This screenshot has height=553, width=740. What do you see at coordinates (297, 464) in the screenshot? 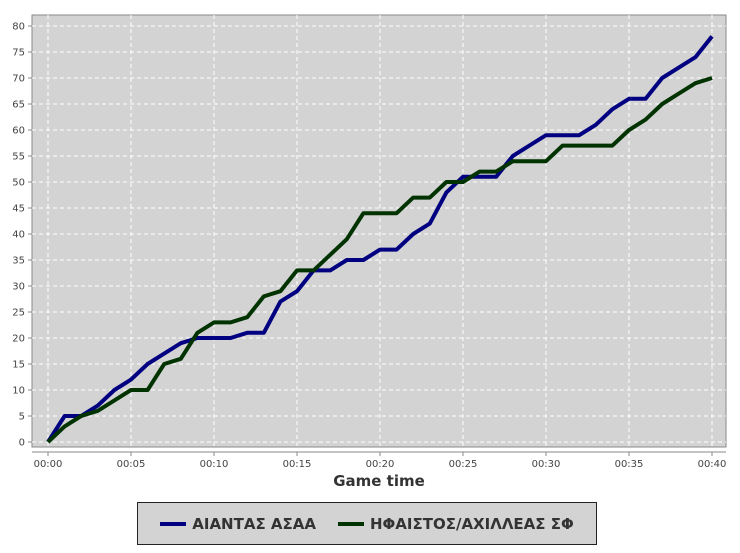
I see `x-tick-label: 00:15` at bounding box center [297, 464].